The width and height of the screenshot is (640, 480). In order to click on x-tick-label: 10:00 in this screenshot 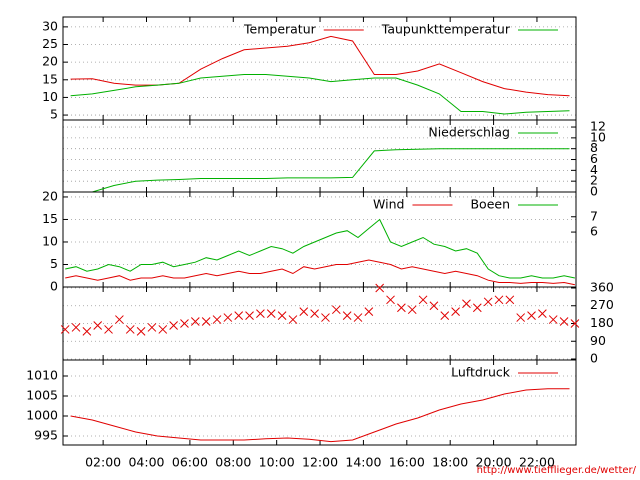, I will do `click(277, 462)`.